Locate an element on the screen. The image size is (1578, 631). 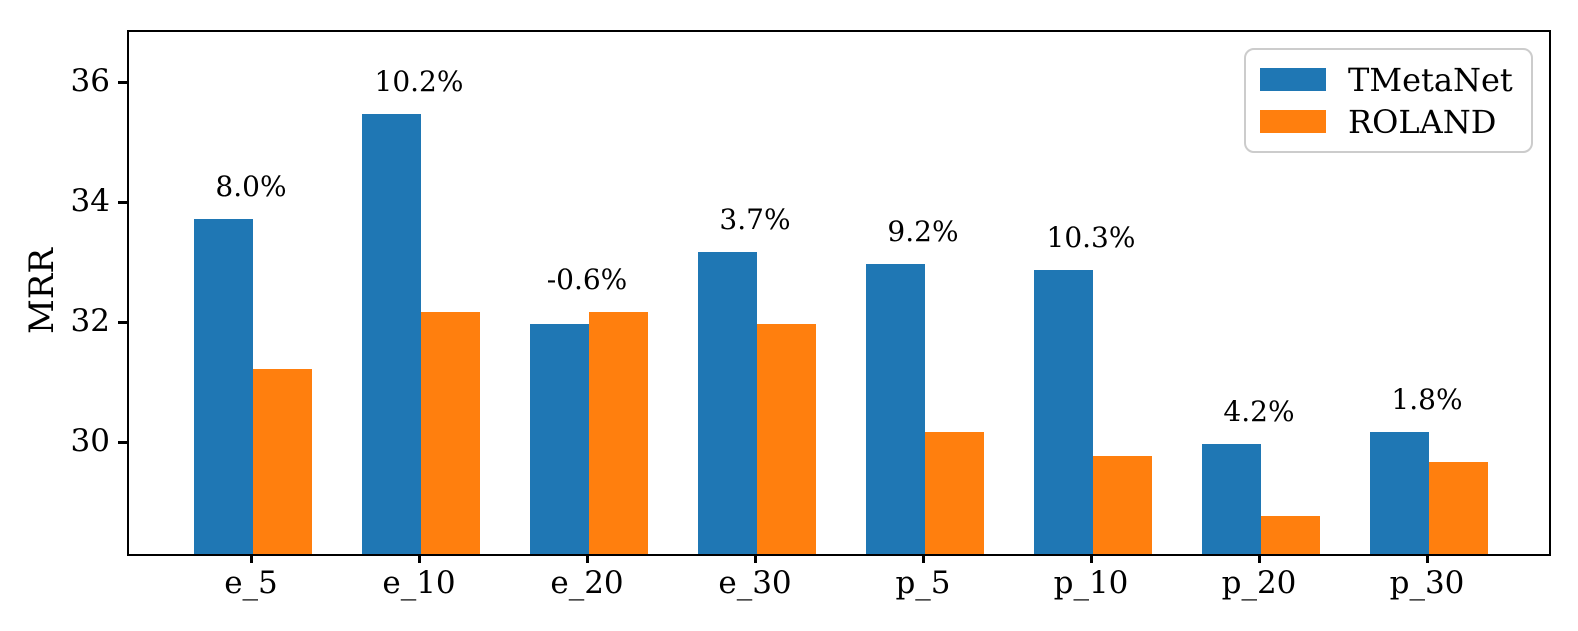
y-tick-label: 34 is located at coordinates (90, 201).